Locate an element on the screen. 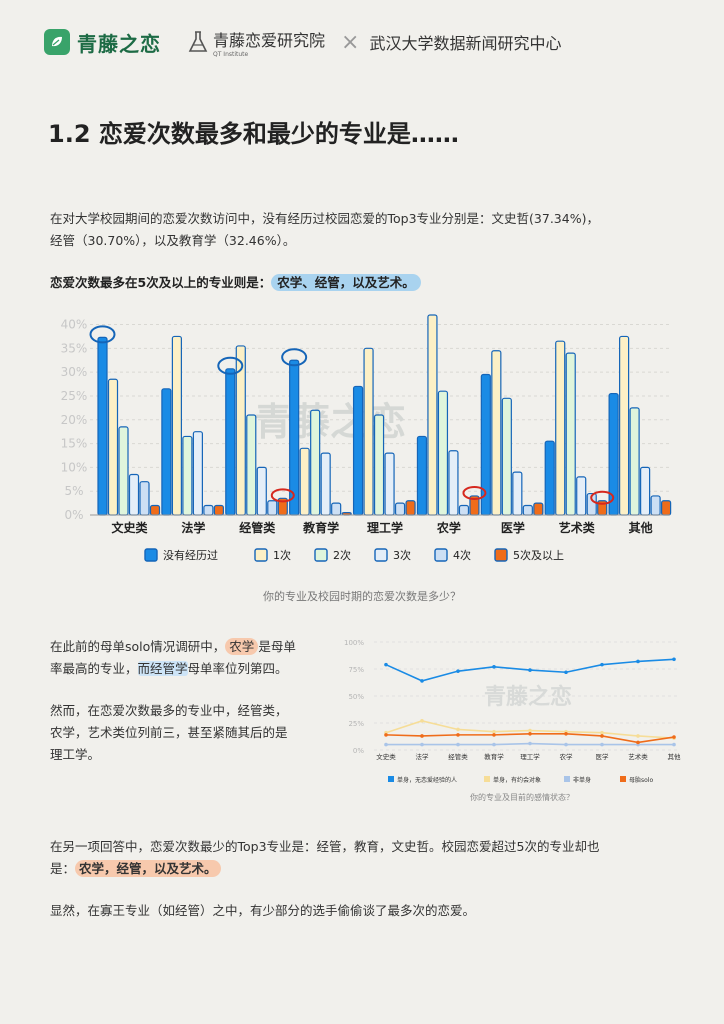  mid-text-1c: 是母单 is located at coordinates (277, 646).